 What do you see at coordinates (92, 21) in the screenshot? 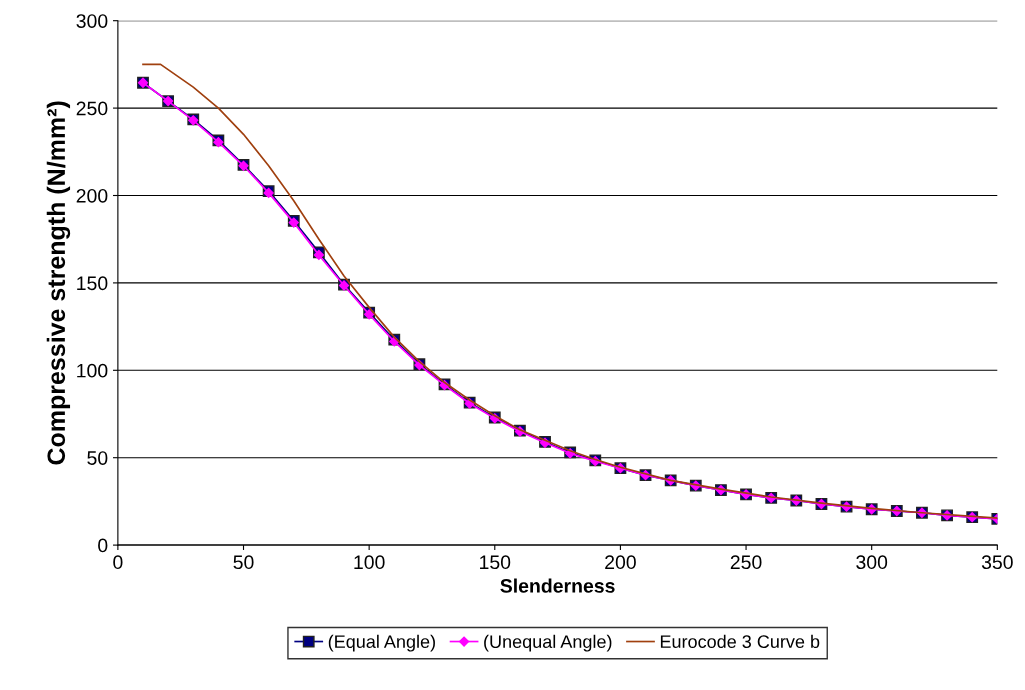
I see `y-tick-label: 300` at bounding box center [92, 21].